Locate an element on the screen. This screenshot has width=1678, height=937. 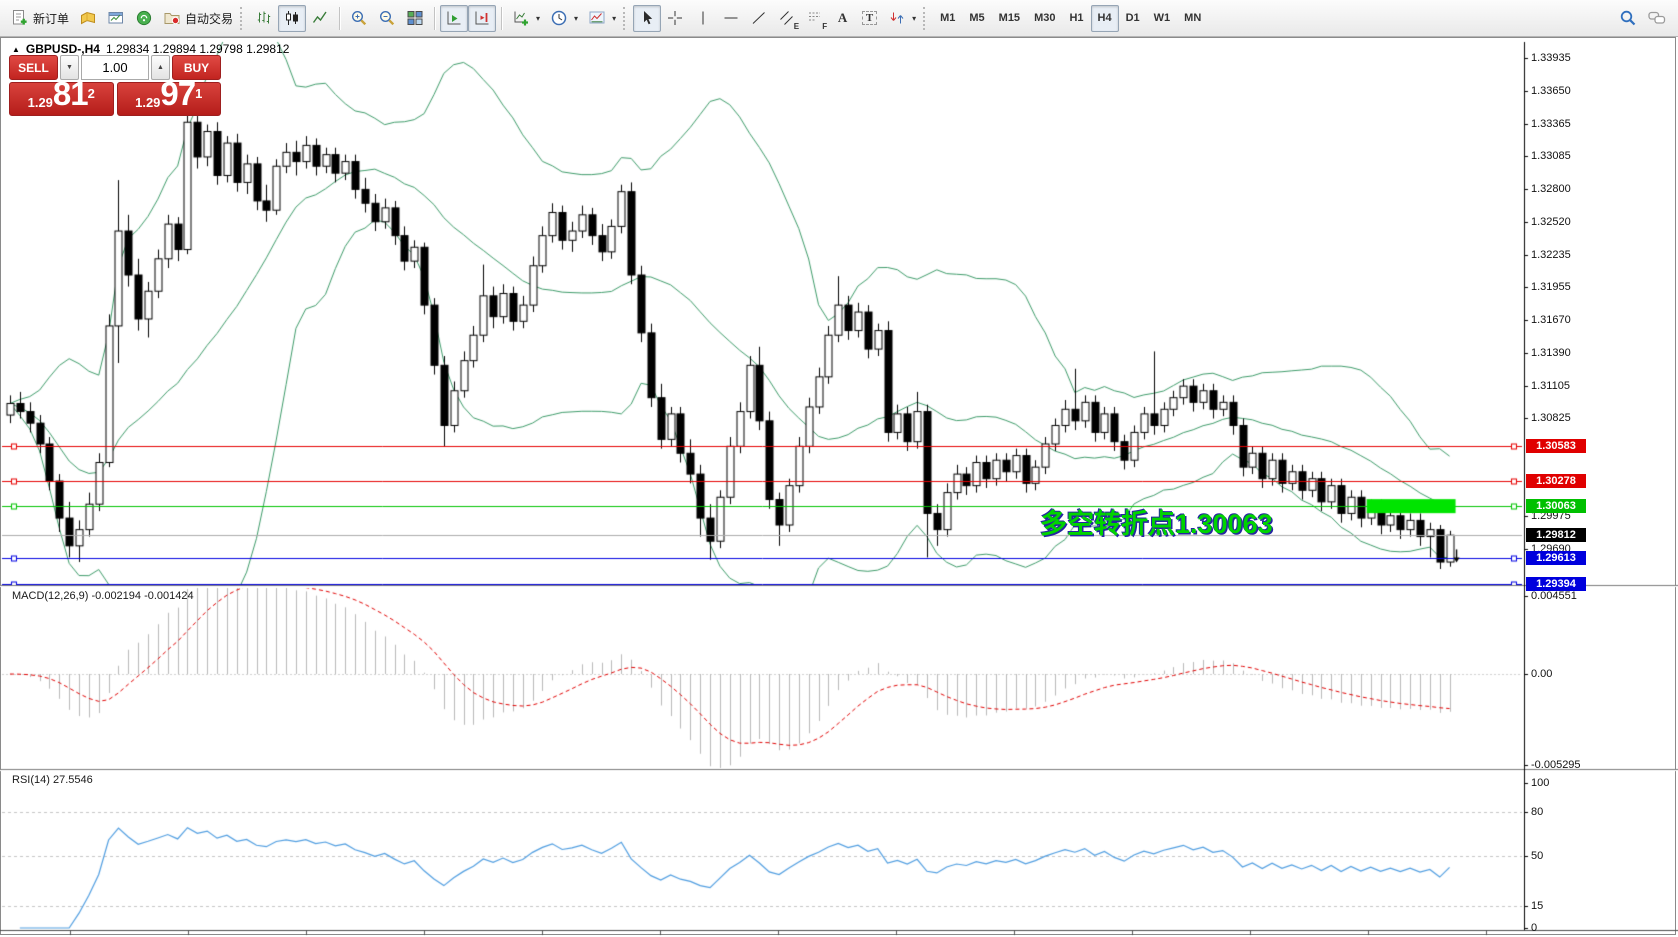
volume-input is located at coordinates (115, 67).